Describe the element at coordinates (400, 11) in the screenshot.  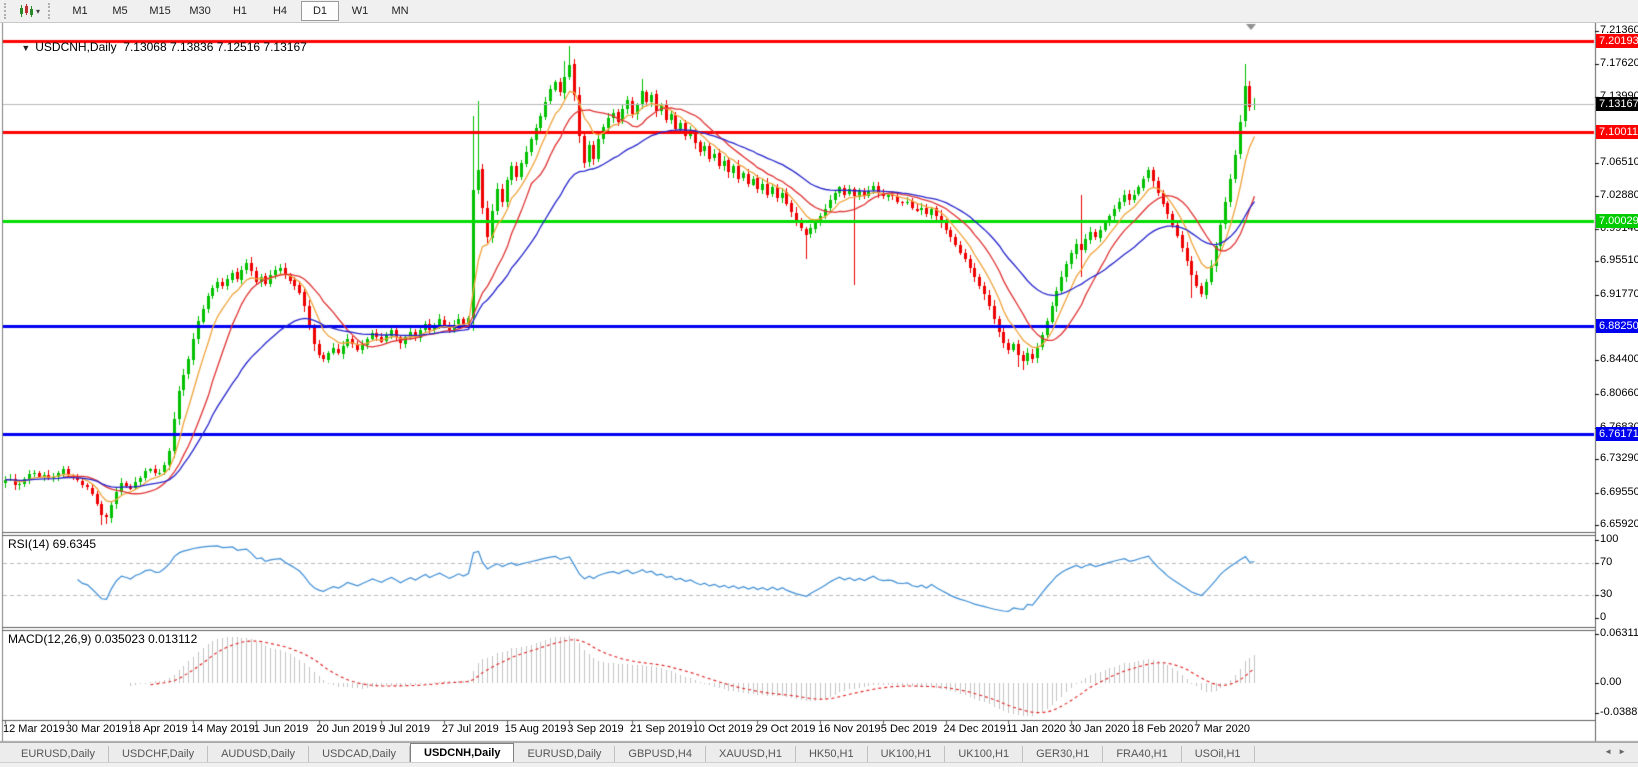
I see `timeframe-button-mn: MN` at that location.